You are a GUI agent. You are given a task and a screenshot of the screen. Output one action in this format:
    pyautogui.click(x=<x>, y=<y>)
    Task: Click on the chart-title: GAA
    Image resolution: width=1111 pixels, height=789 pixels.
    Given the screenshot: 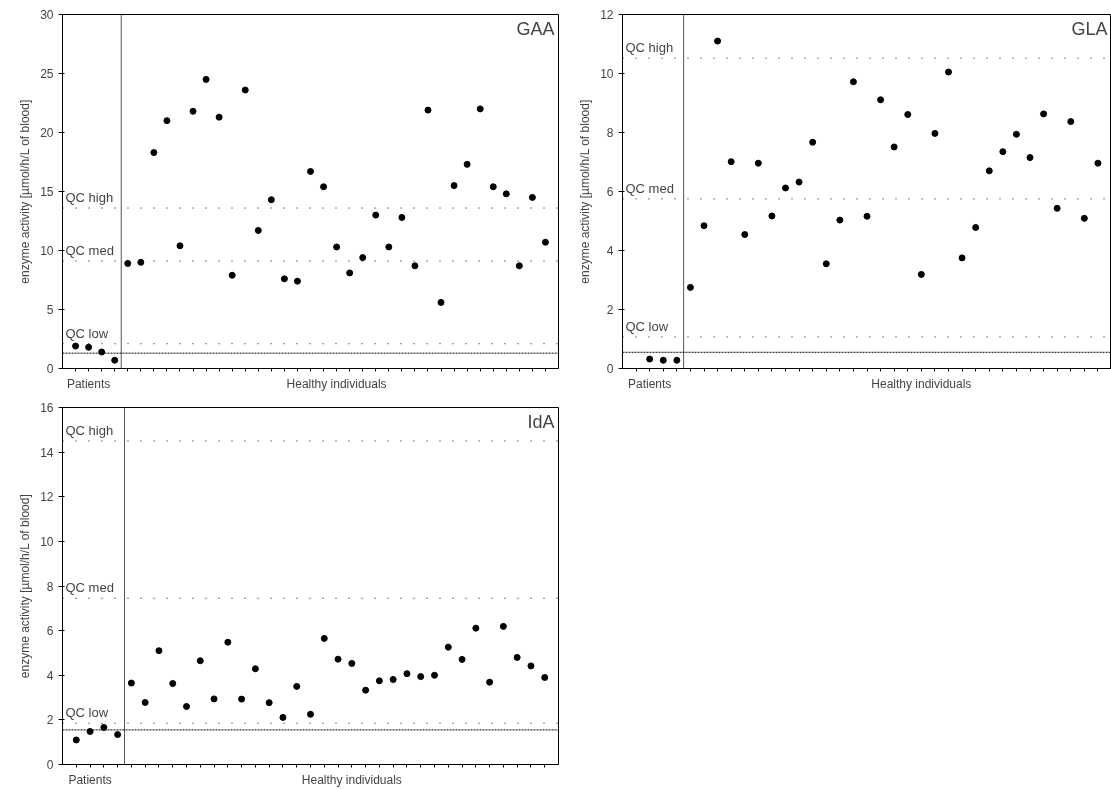 What is the action you would take?
    pyautogui.click(x=535, y=28)
    